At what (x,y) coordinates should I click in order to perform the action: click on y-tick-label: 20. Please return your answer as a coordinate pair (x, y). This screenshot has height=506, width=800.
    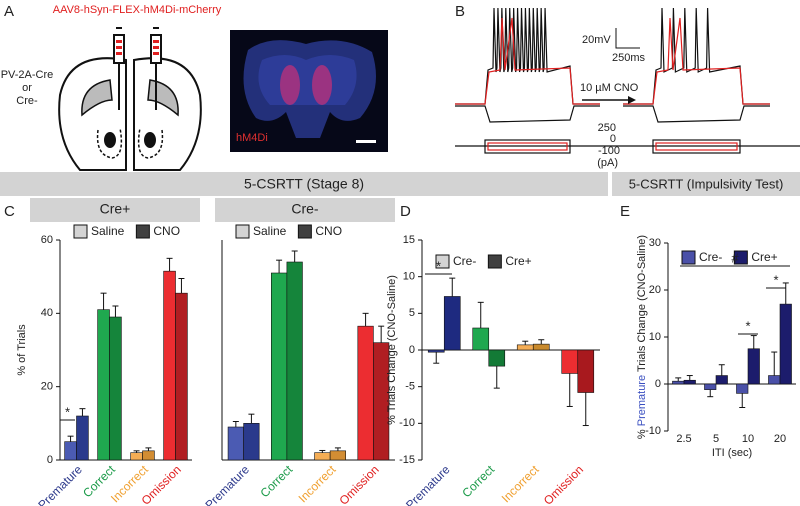
    Looking at the image, I should click on (655, 290).